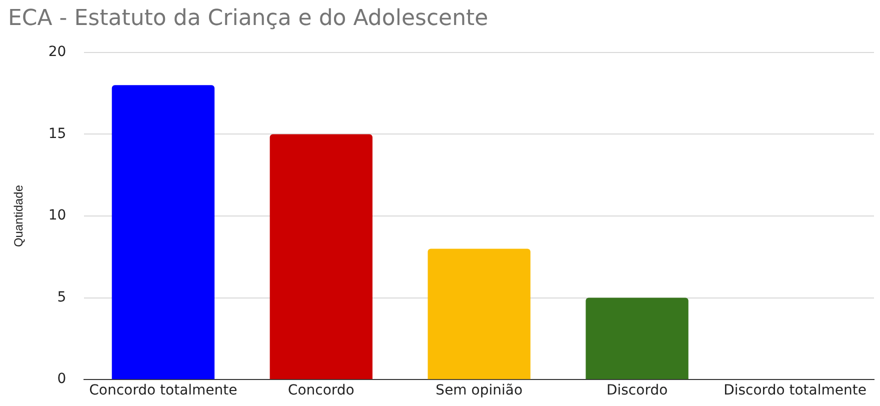  What do you see at coordinates (321, 390) in the screenshot?
I see `x-tick-label: Concordo` at bounding box center [321, 390].